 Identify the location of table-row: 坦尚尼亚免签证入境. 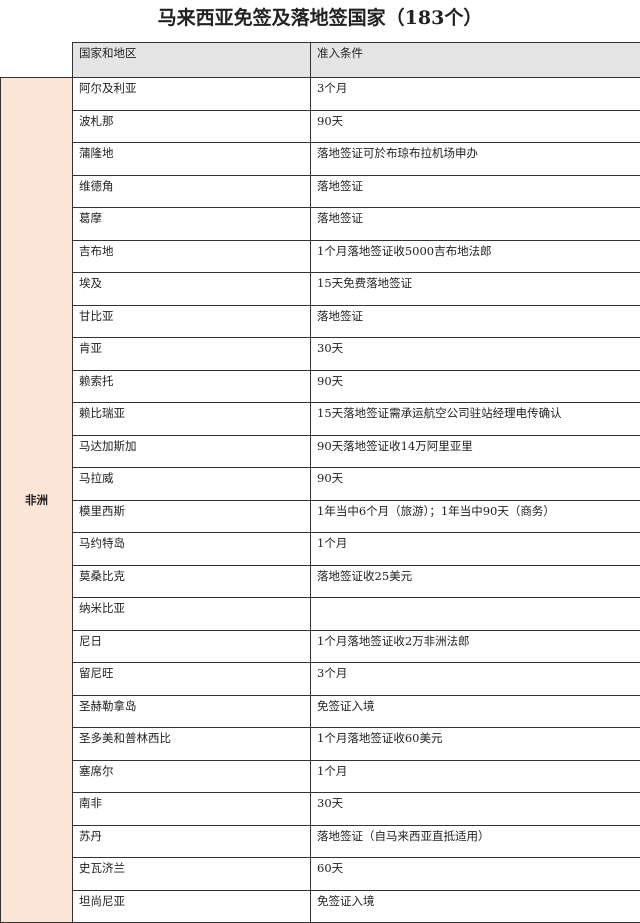
(320, 906).